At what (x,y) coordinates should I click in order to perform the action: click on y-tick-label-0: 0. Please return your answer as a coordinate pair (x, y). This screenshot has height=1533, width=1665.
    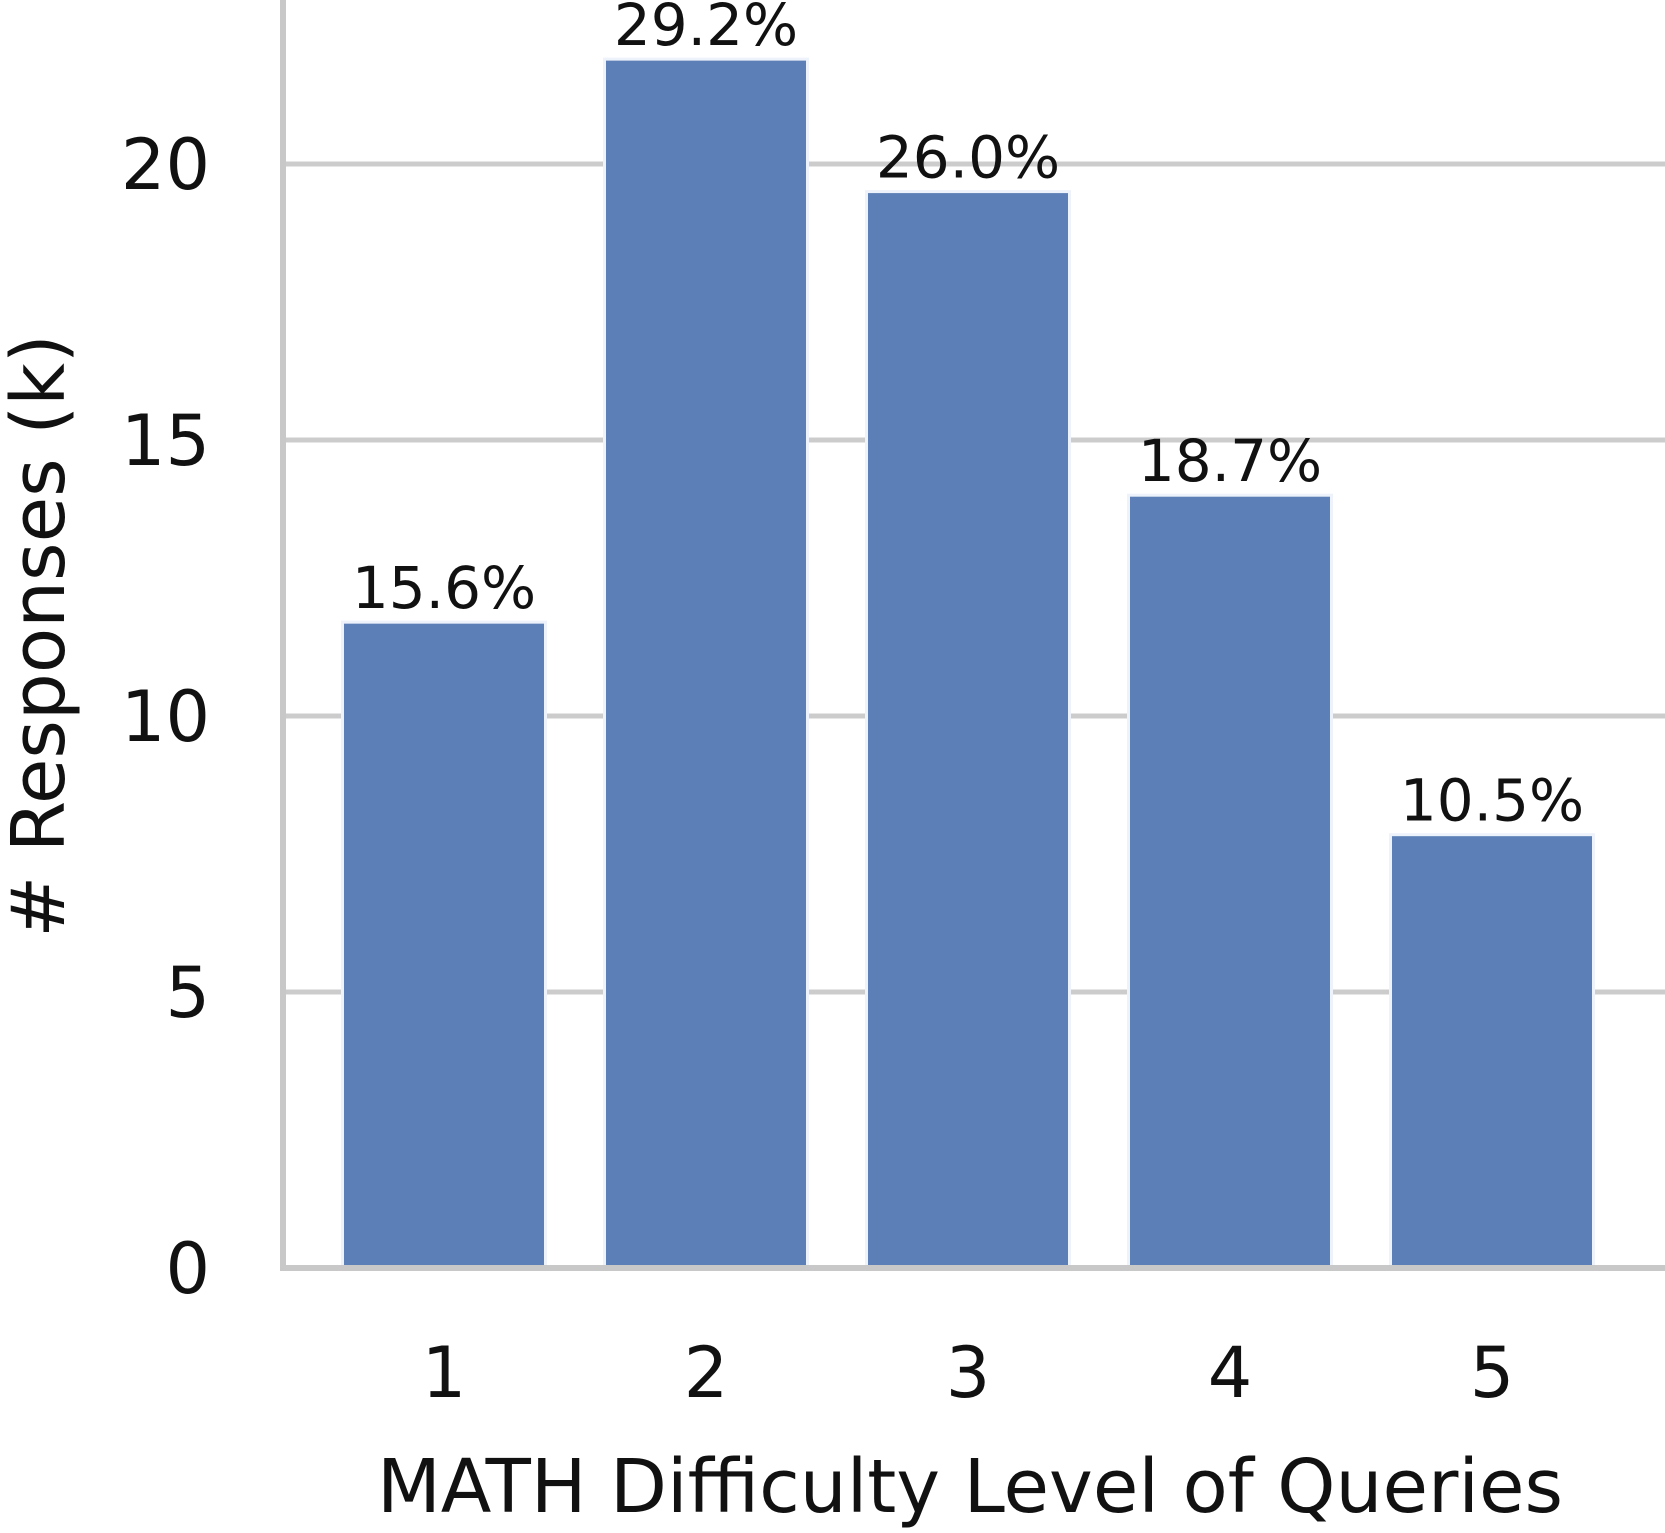
    Looking at the image, I should click on (187, 1269).